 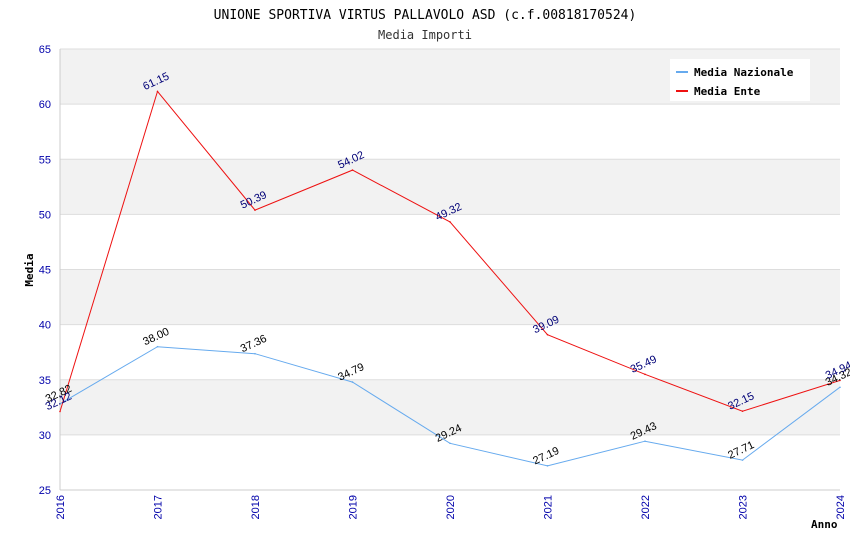 I want to click on x-tick-label: 2019, so click(x=354, y=507).